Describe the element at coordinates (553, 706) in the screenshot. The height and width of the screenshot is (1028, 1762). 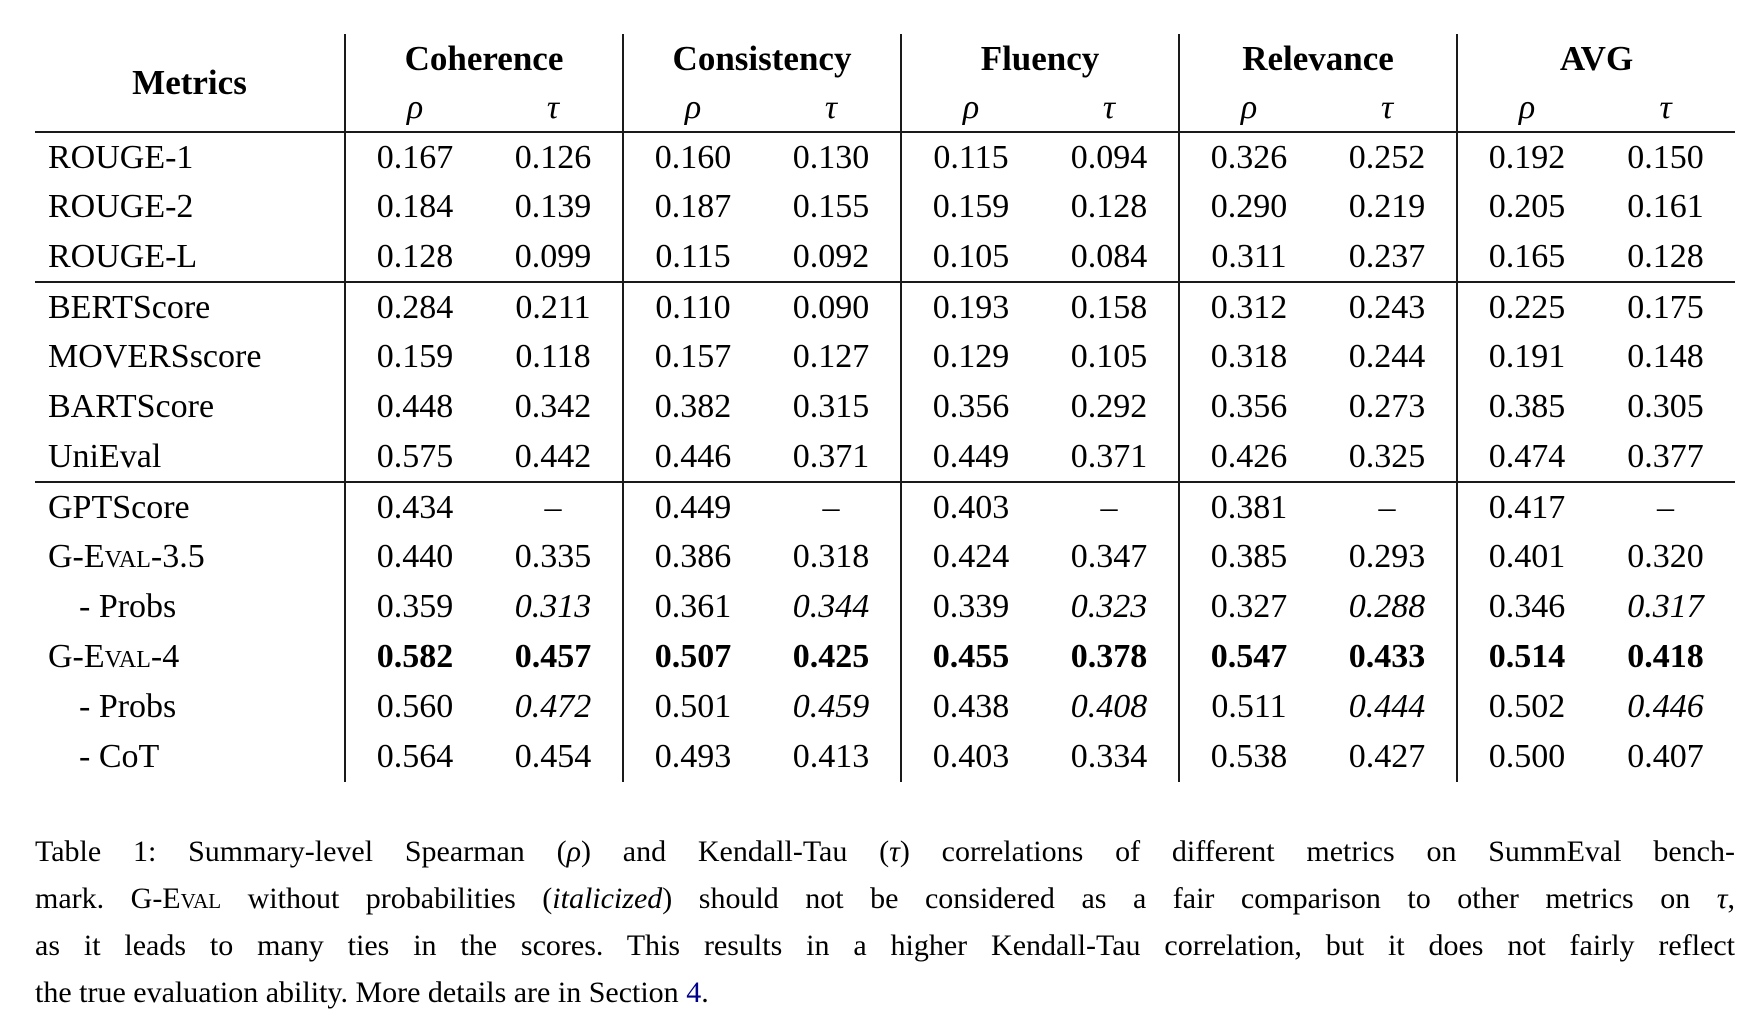
I see `metric-value: 0.472` at that location.